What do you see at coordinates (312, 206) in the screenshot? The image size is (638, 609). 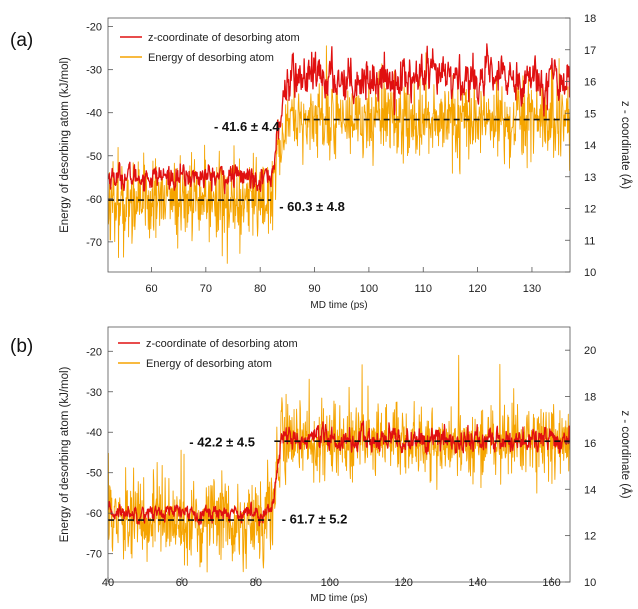 I see `mean-annotation: - 60.3 ± 4.8` at bounding box center [312, 206].